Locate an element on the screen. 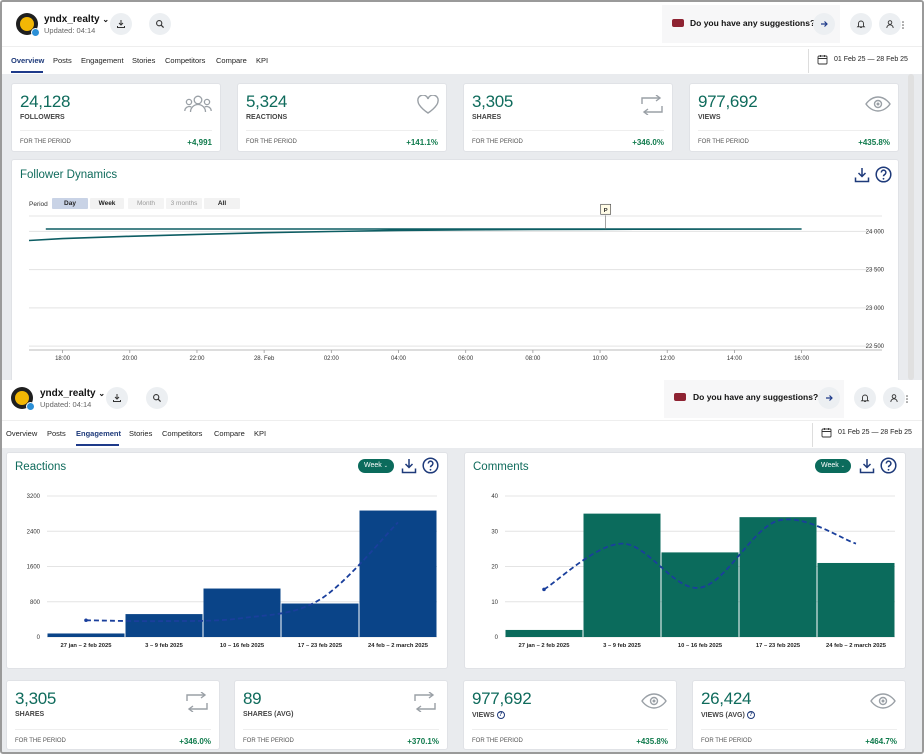 The width and height of the screenshot is (924, 754). stat-label: VIEWS ? is located at coordinates (488, 715).